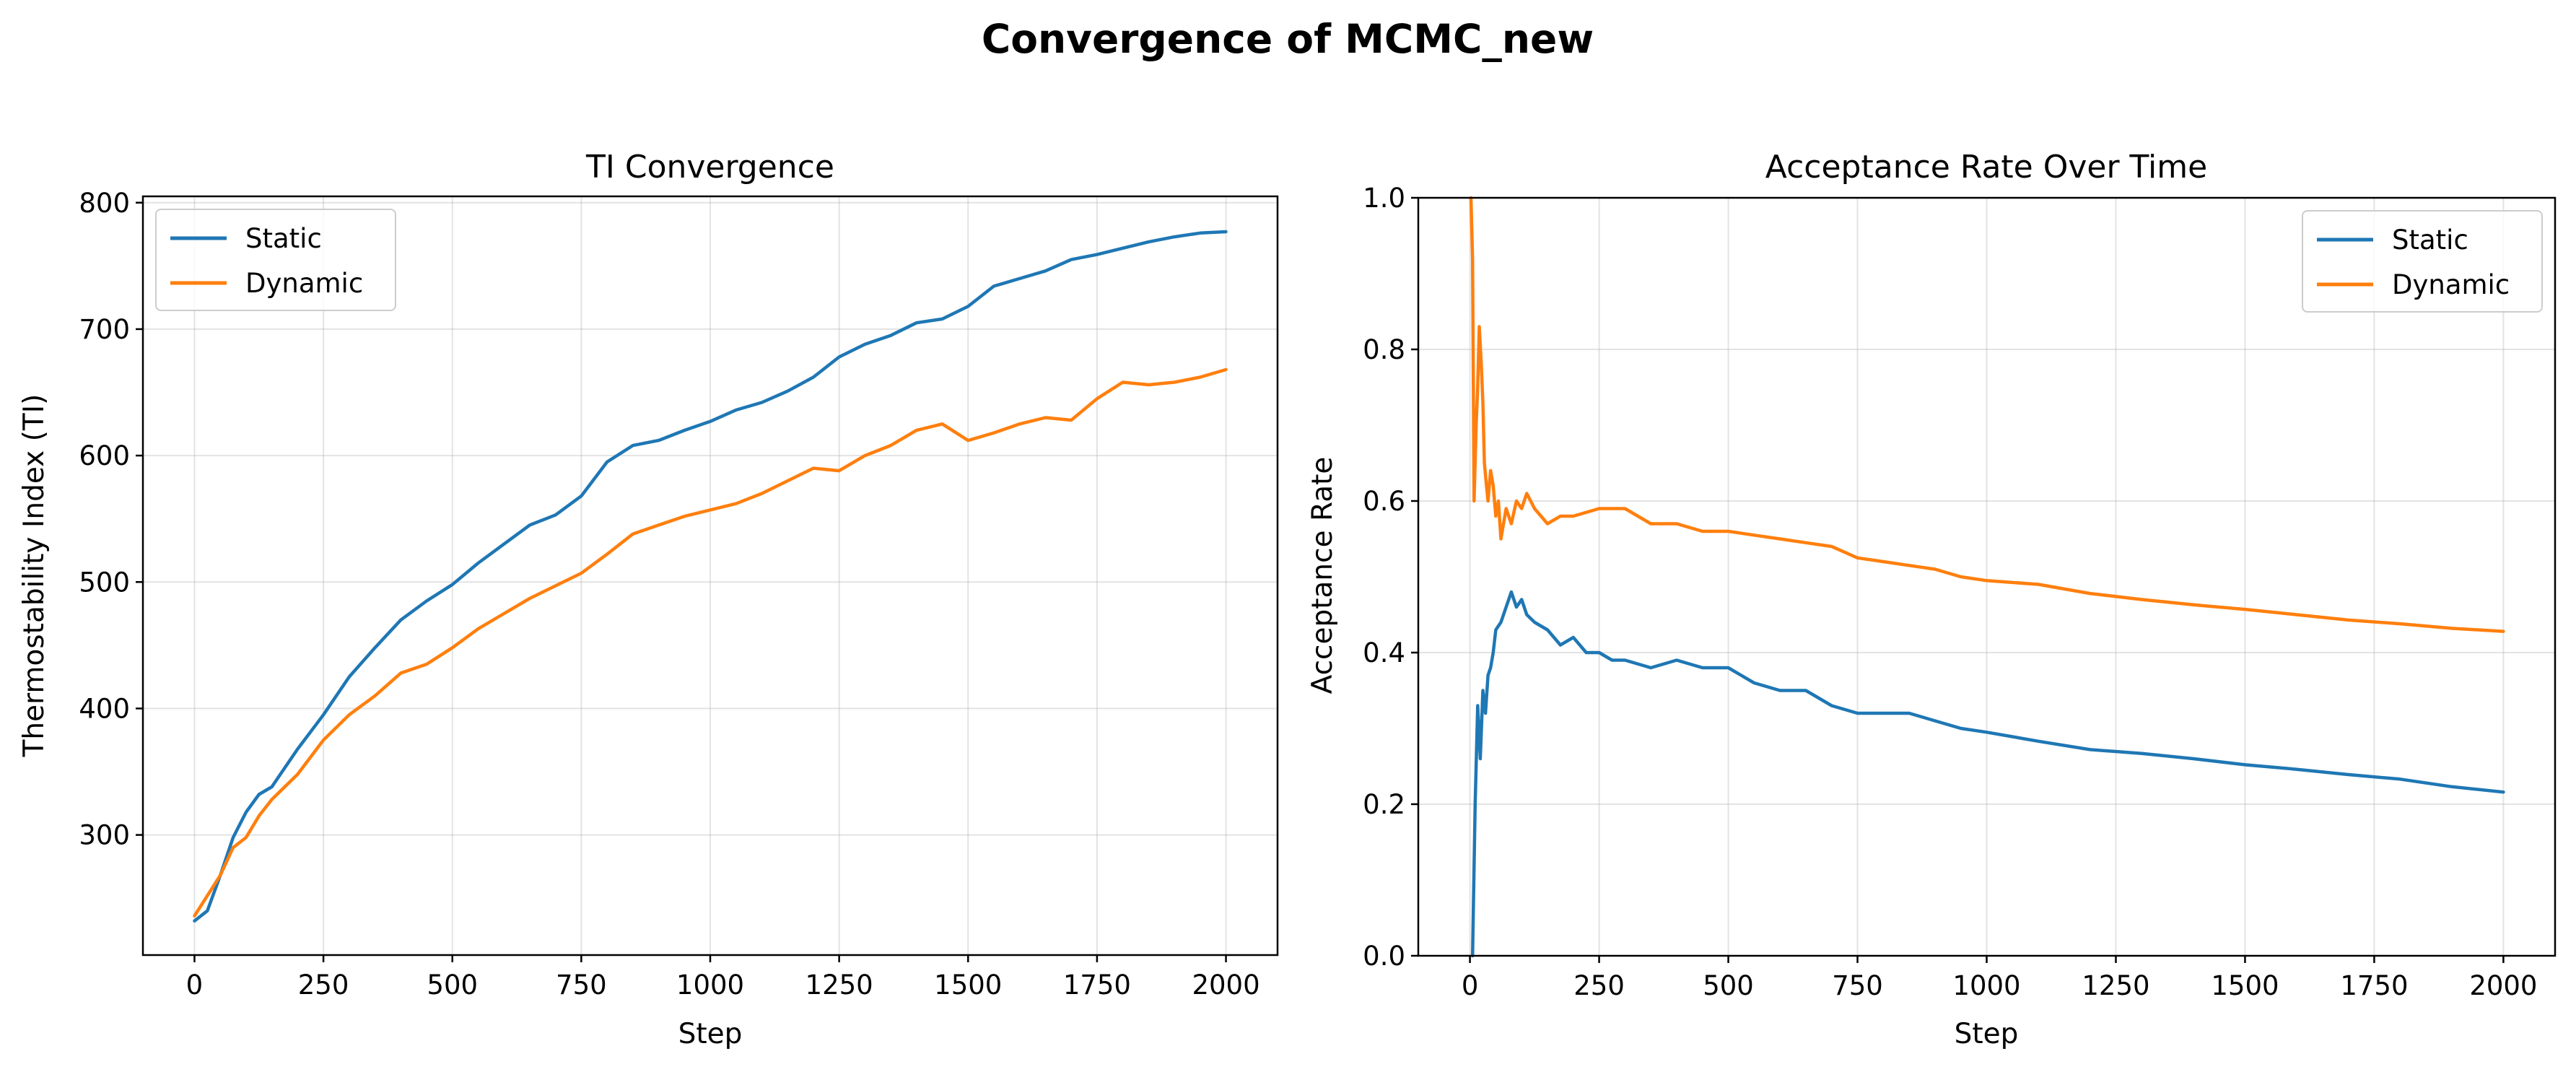  I want to click on acceptance-y-tick-label: 0.0, so click(1384, 957).